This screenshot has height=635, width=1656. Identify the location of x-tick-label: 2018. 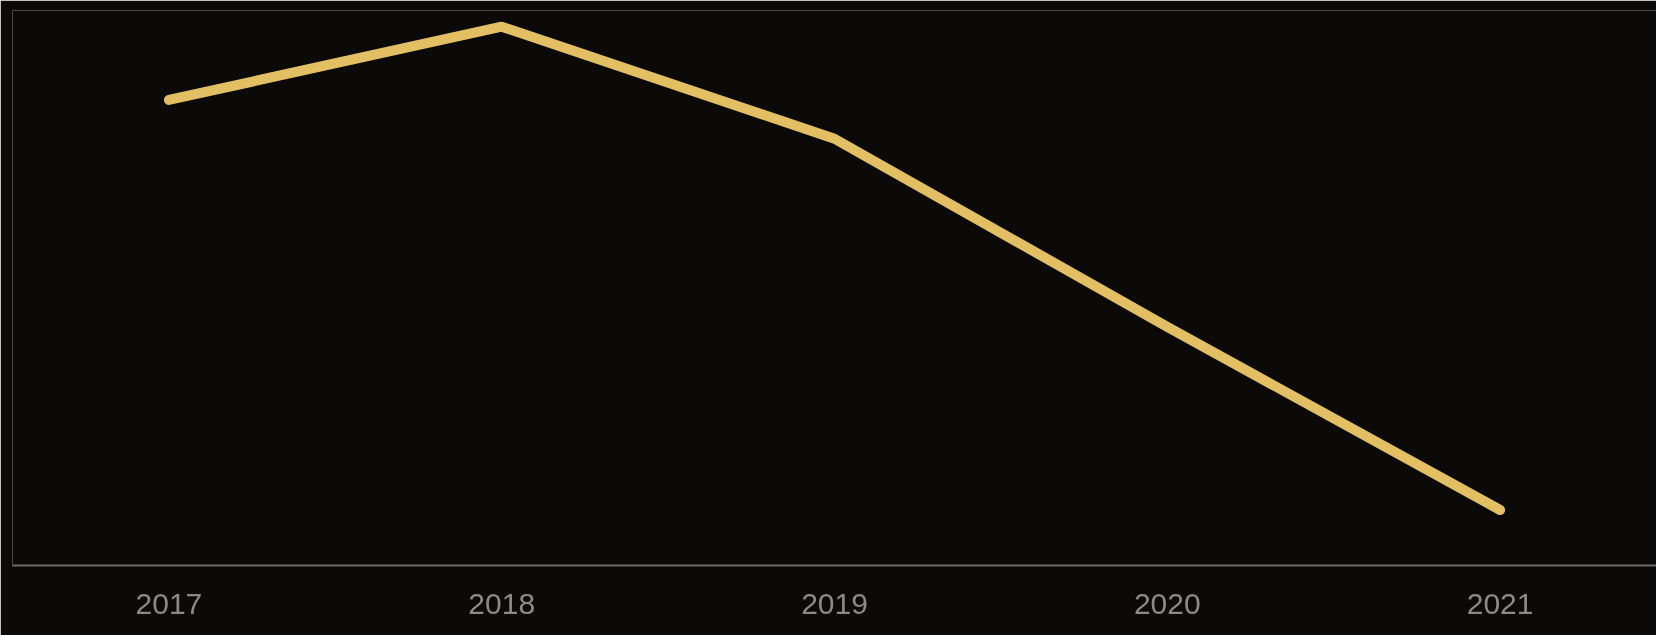
(502, 603).